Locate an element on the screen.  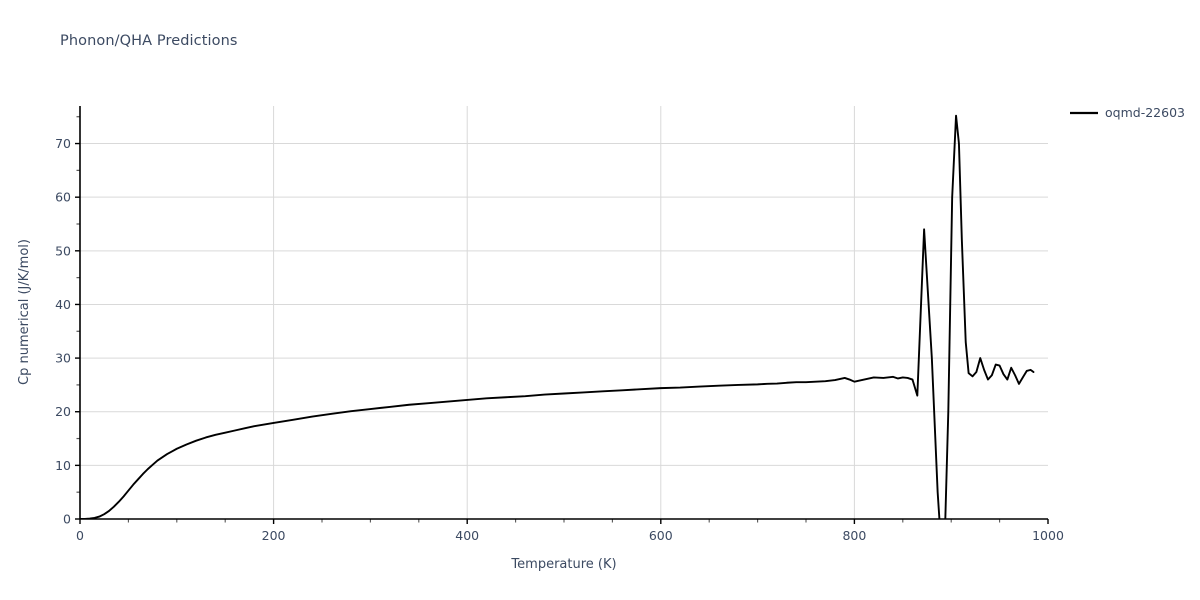
x-tick-label: 0 is located at coordinates (80, 535).